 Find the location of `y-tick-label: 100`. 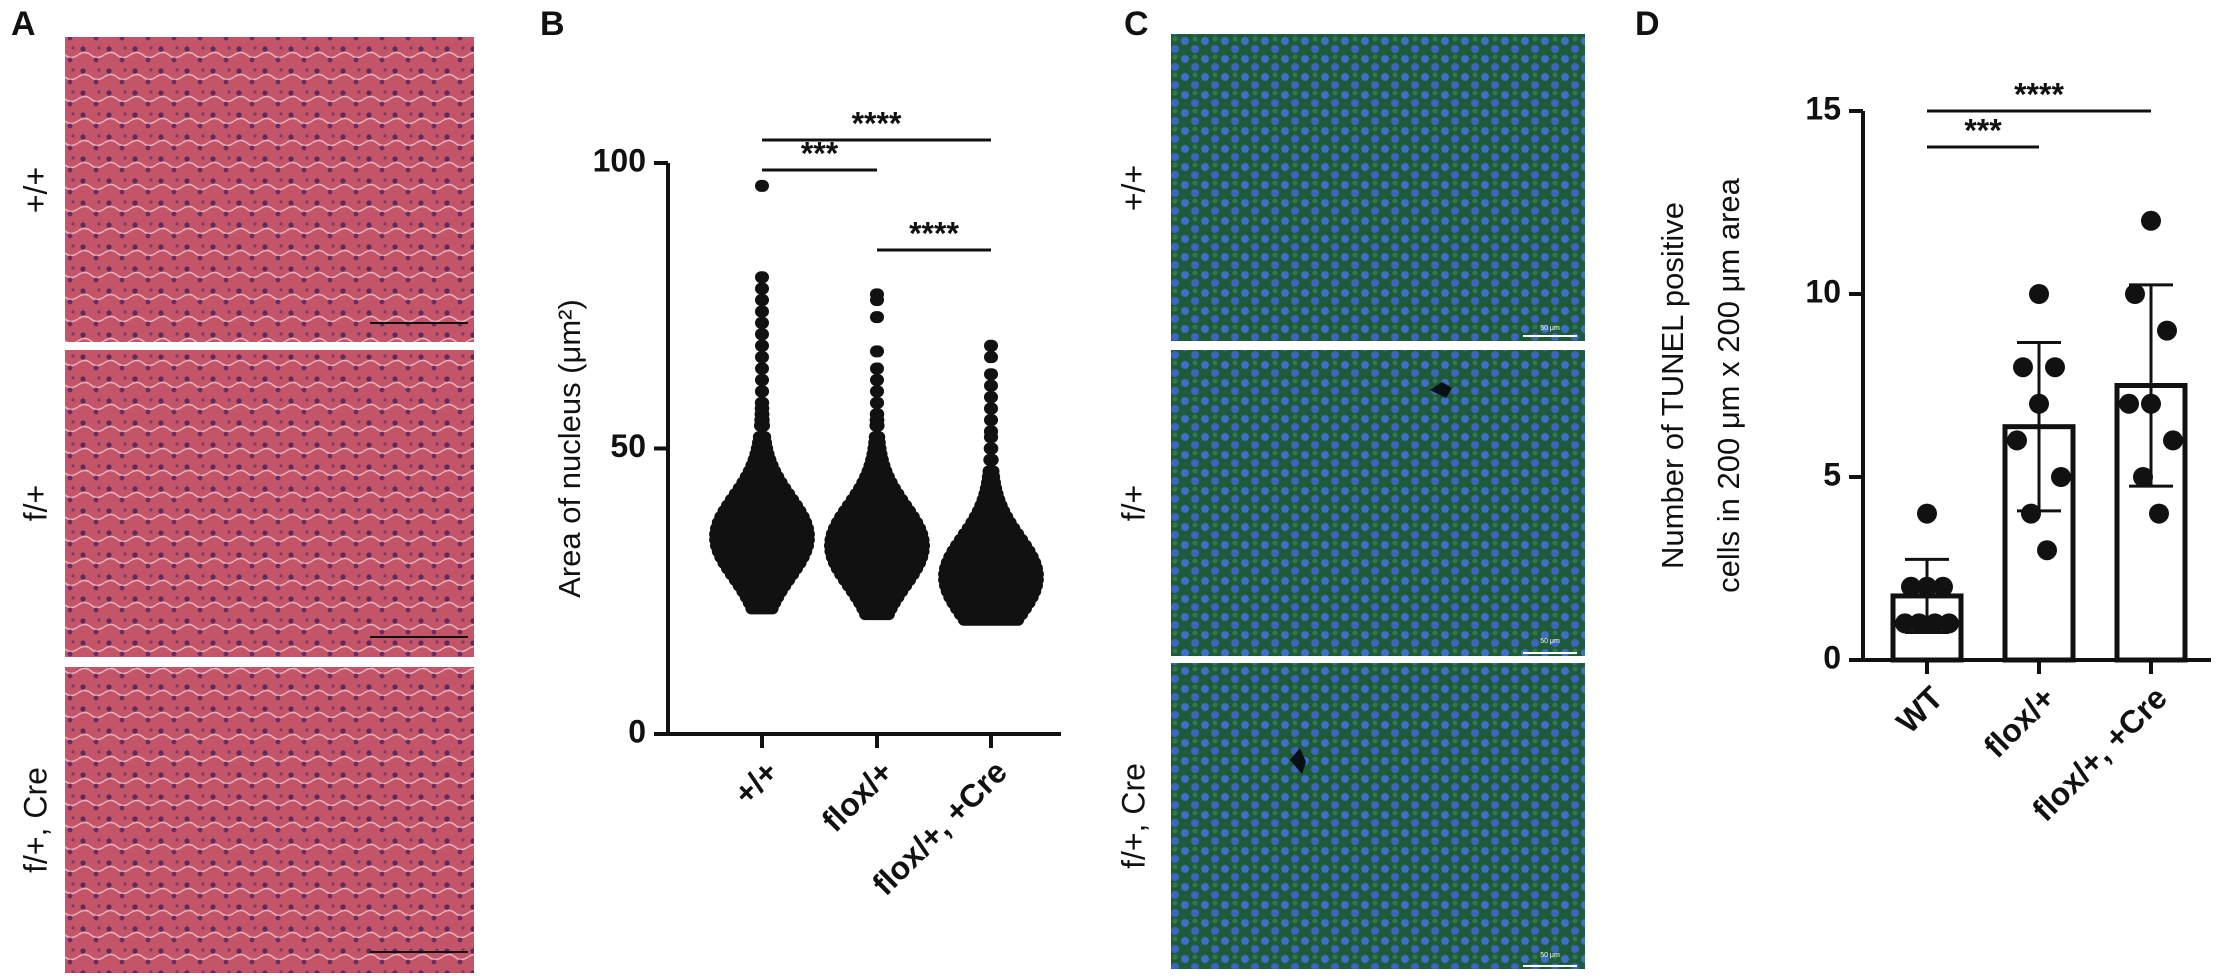

y-tick-label: 100 is located at coordinates (619, 160).